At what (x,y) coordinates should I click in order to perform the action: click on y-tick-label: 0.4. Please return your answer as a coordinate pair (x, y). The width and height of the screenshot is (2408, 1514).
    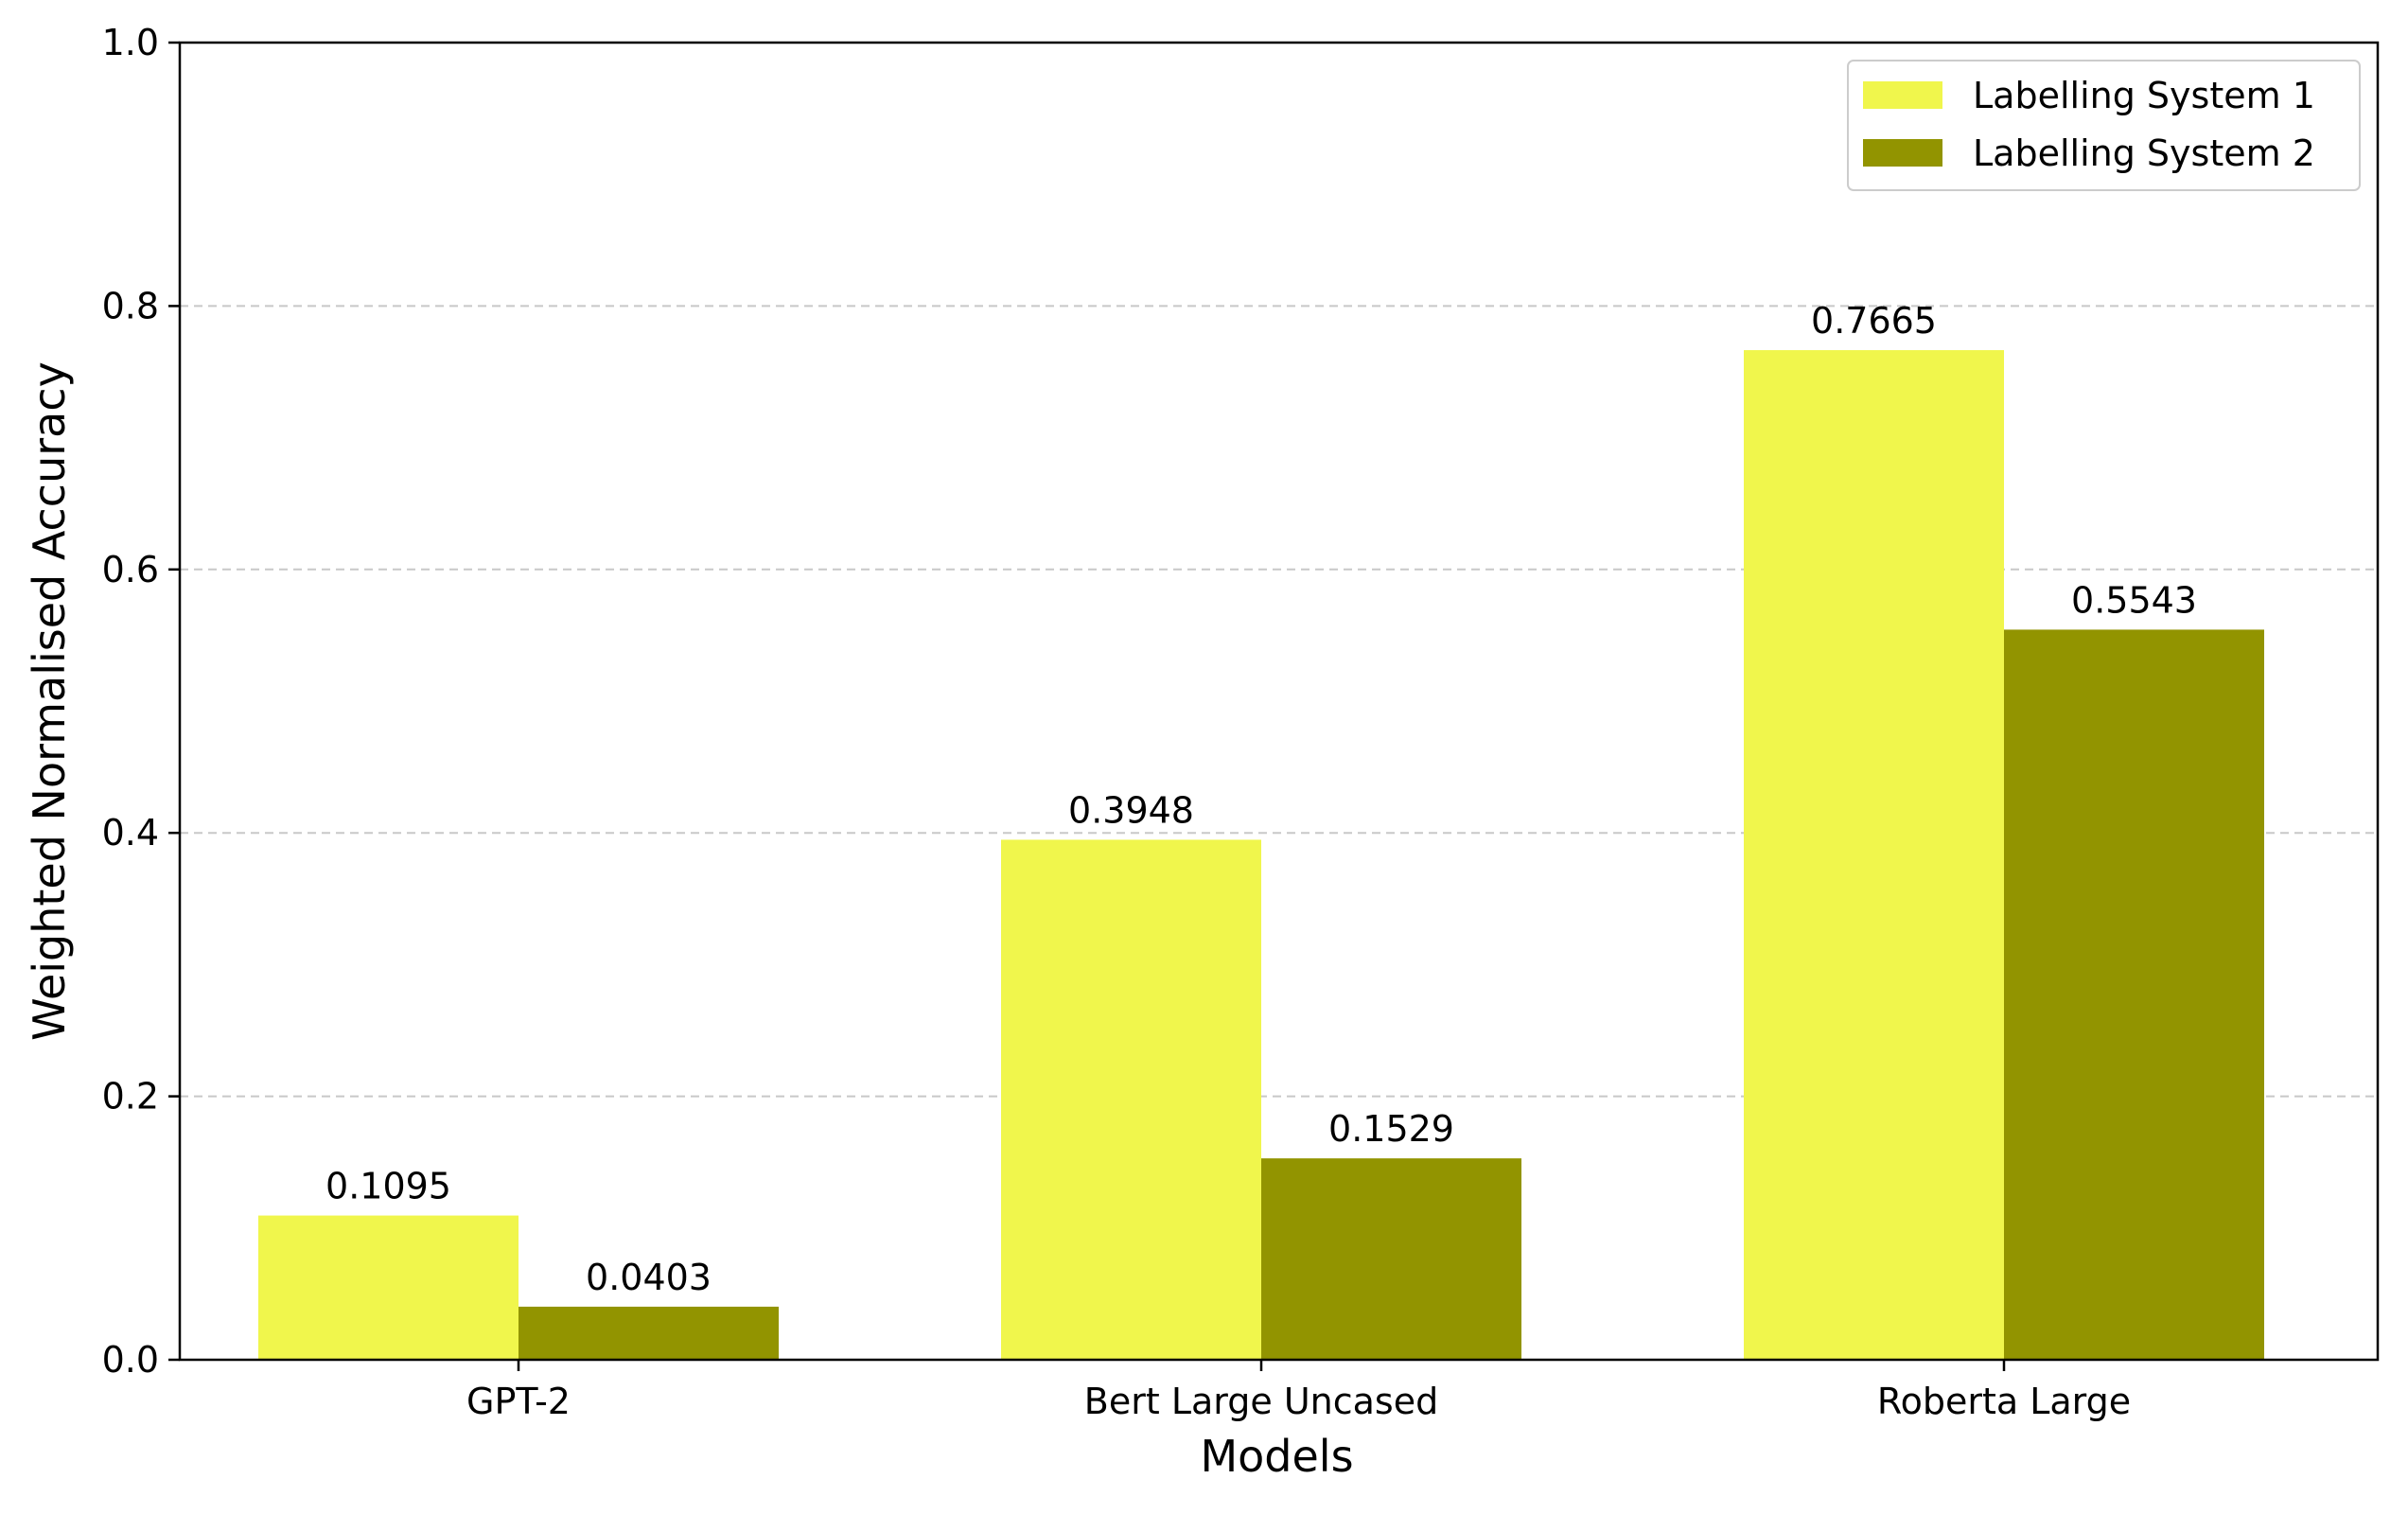
    Looking at the image, I should click on (130, 833).